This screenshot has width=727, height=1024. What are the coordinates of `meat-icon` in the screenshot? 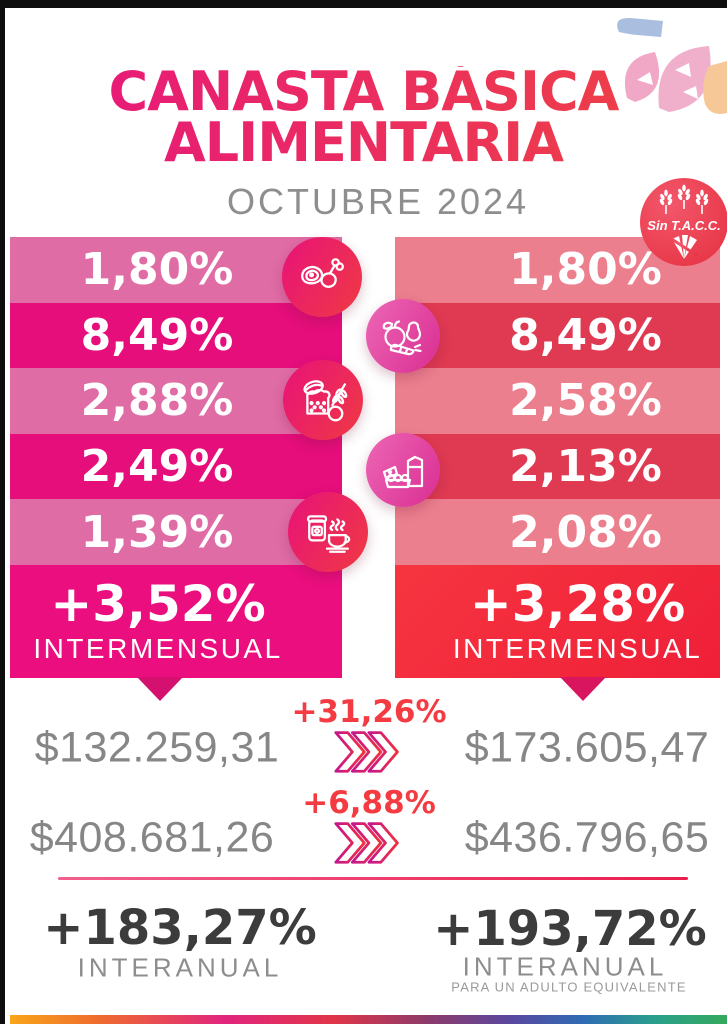 It's located at (322, 277).